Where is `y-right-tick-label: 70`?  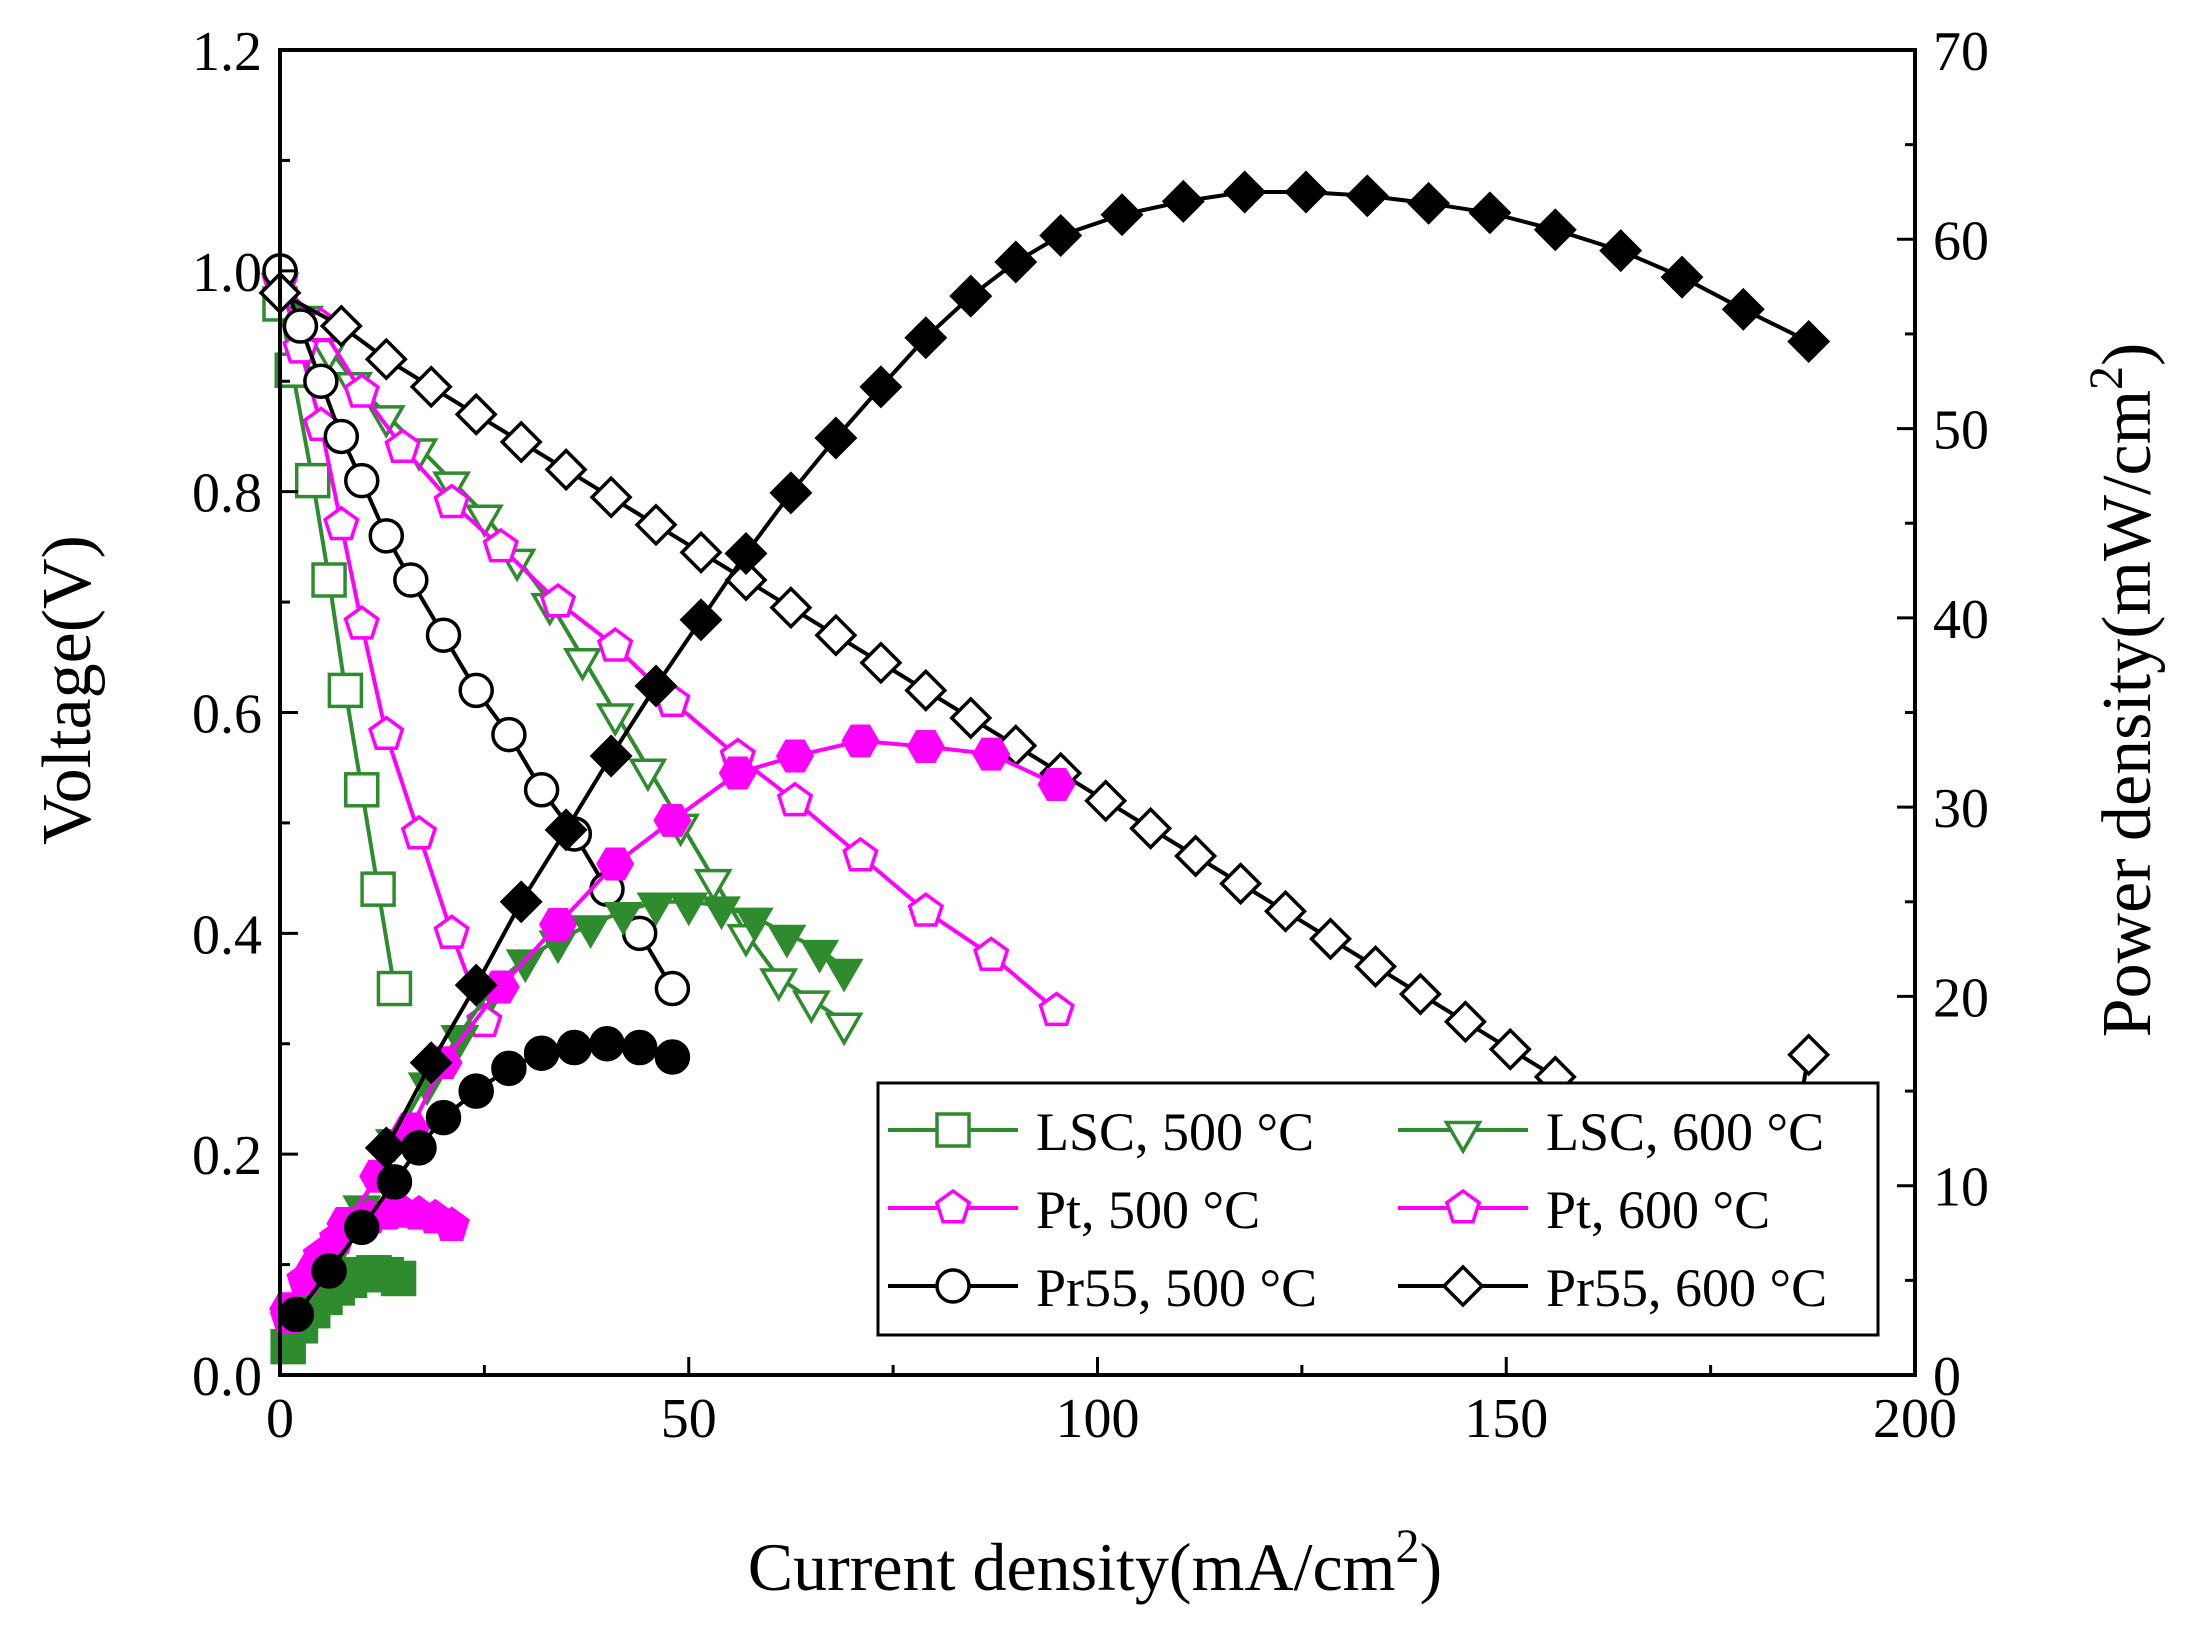 y-right-tick-label: 70 is located at coordinates (1961, 52).